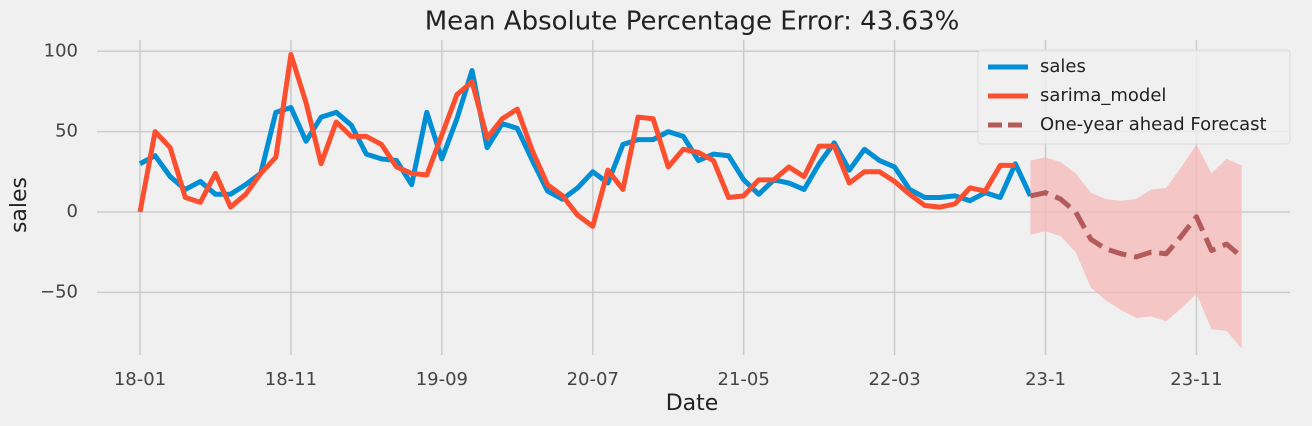 The height and width of the screenshot is (426, 1312). Describe the element at coordinates (1196, 379) in the screenshot. I see `x-tick-label: 23-11` at that location.